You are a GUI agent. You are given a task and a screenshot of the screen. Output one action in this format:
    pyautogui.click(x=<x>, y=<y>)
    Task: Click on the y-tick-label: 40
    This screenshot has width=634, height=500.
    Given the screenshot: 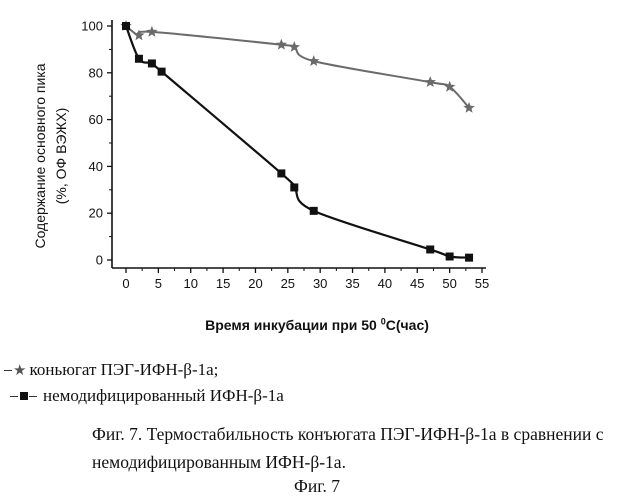 What is the action you would take?
    pyautogui.click(x=96, y=166)
    